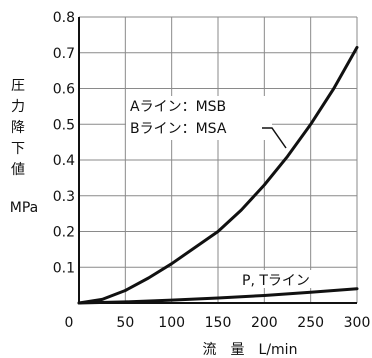 The image size is (372, 358). I want to click on x-axis-label: 流 量 L/min, so click(250, 350).